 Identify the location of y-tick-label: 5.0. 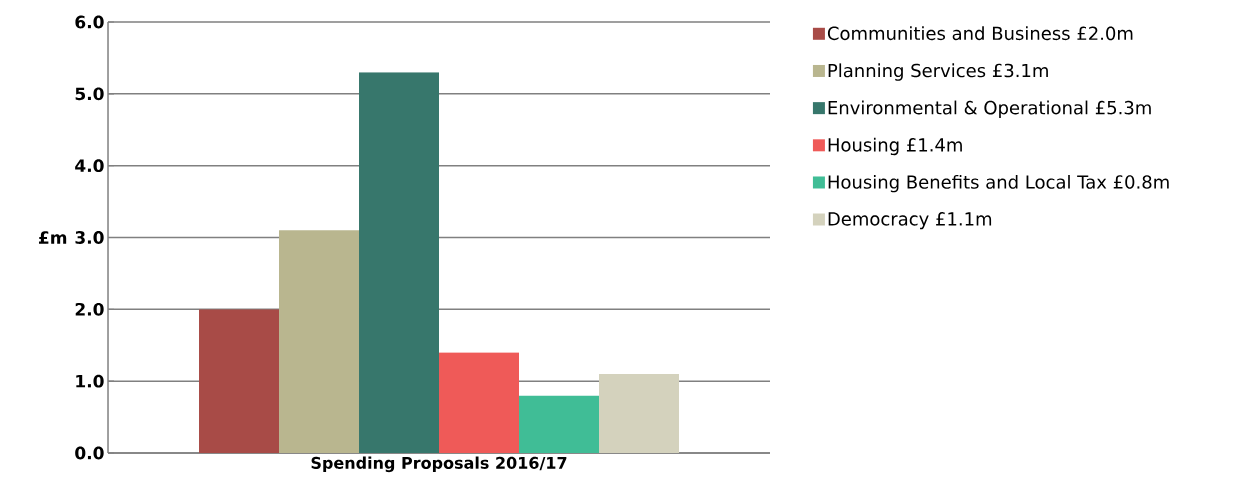
(89, 94).